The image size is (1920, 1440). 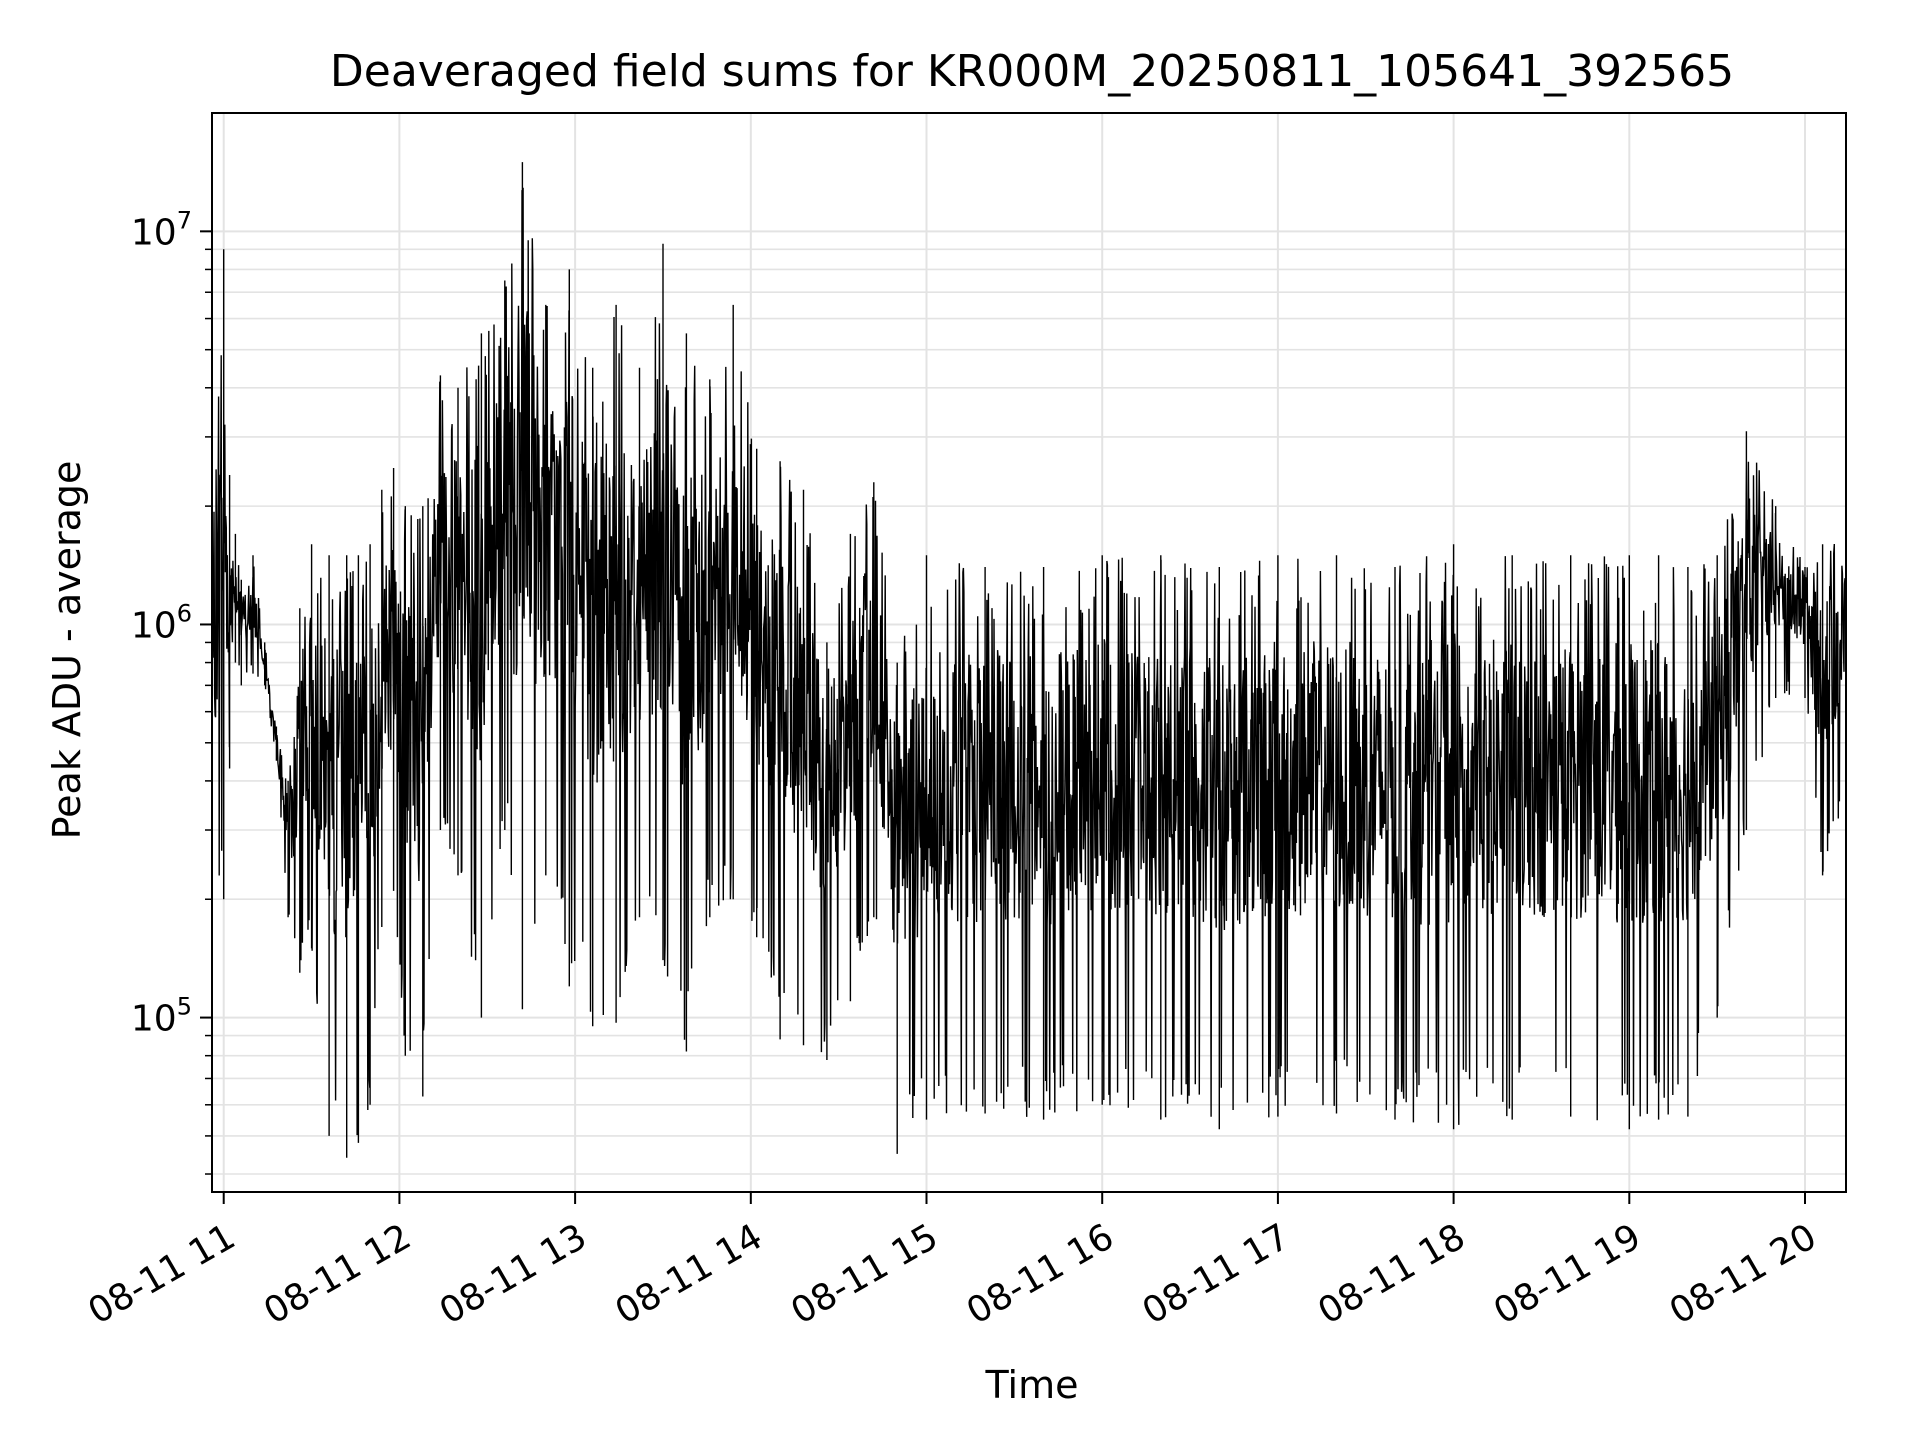 What do you see at coordinates (171, 690) in the screenshot?
I see `y-axis: 10⁵ 10⁶ 10⁷` at bounding box center [171, 690].